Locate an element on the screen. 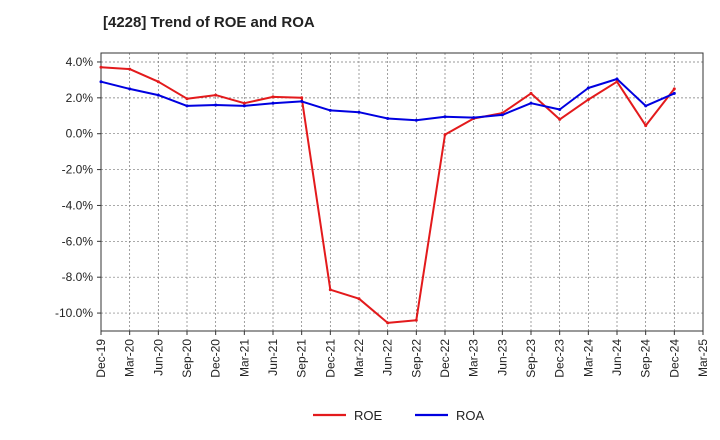 The image size is (720, 440). x-tick-label: Mar-22 is located at coordinates (359, 358).